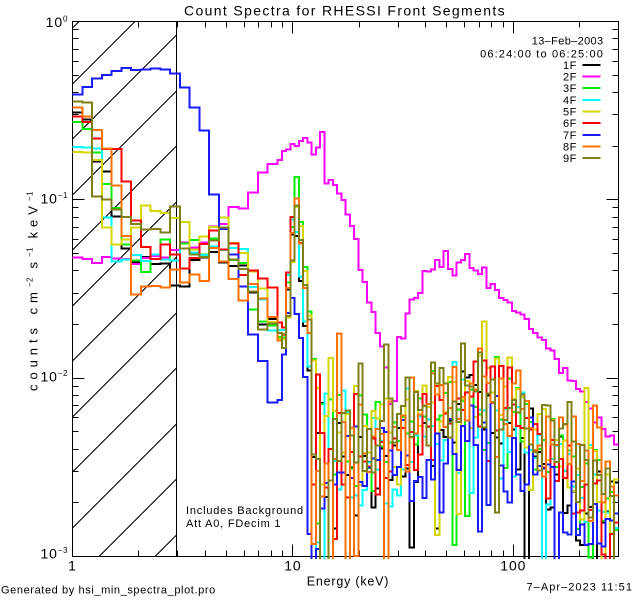  What do you see at coordinates (570, 124) in the screenshot?
I see `svg-text: 6F` at bounding box center [570, 124].